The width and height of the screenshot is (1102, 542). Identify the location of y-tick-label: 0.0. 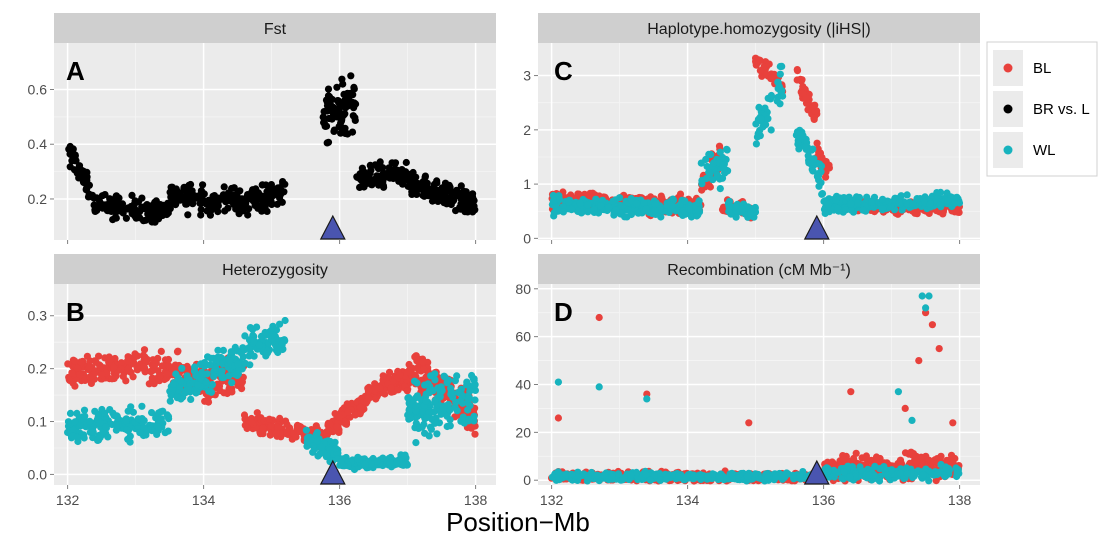
(38, 474).